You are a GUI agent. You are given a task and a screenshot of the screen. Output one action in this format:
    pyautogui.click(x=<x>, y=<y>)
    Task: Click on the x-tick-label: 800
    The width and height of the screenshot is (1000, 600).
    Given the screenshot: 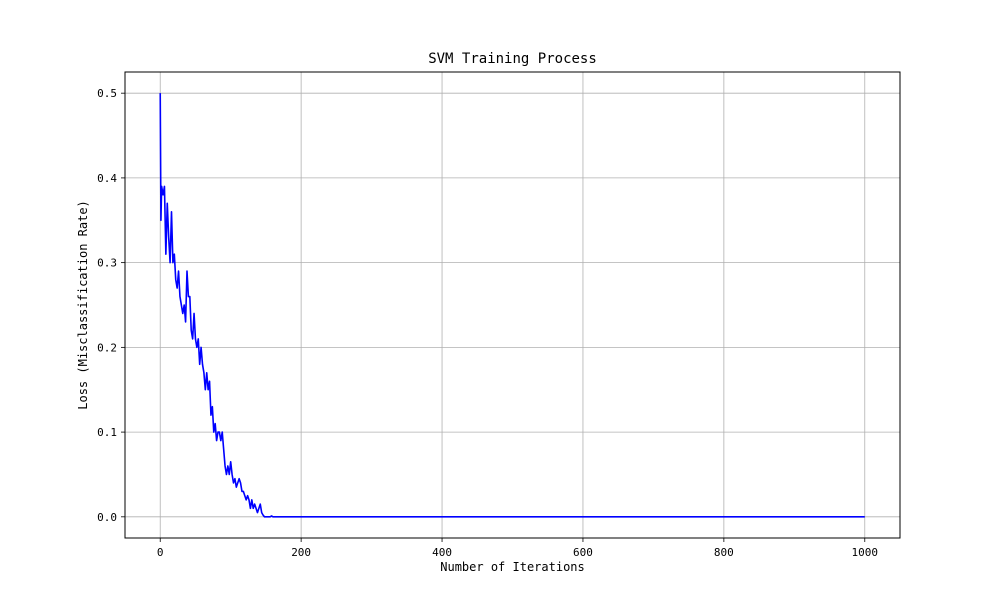 What is the action you would take?
    pyautogui.click(x=724, y=552)
    